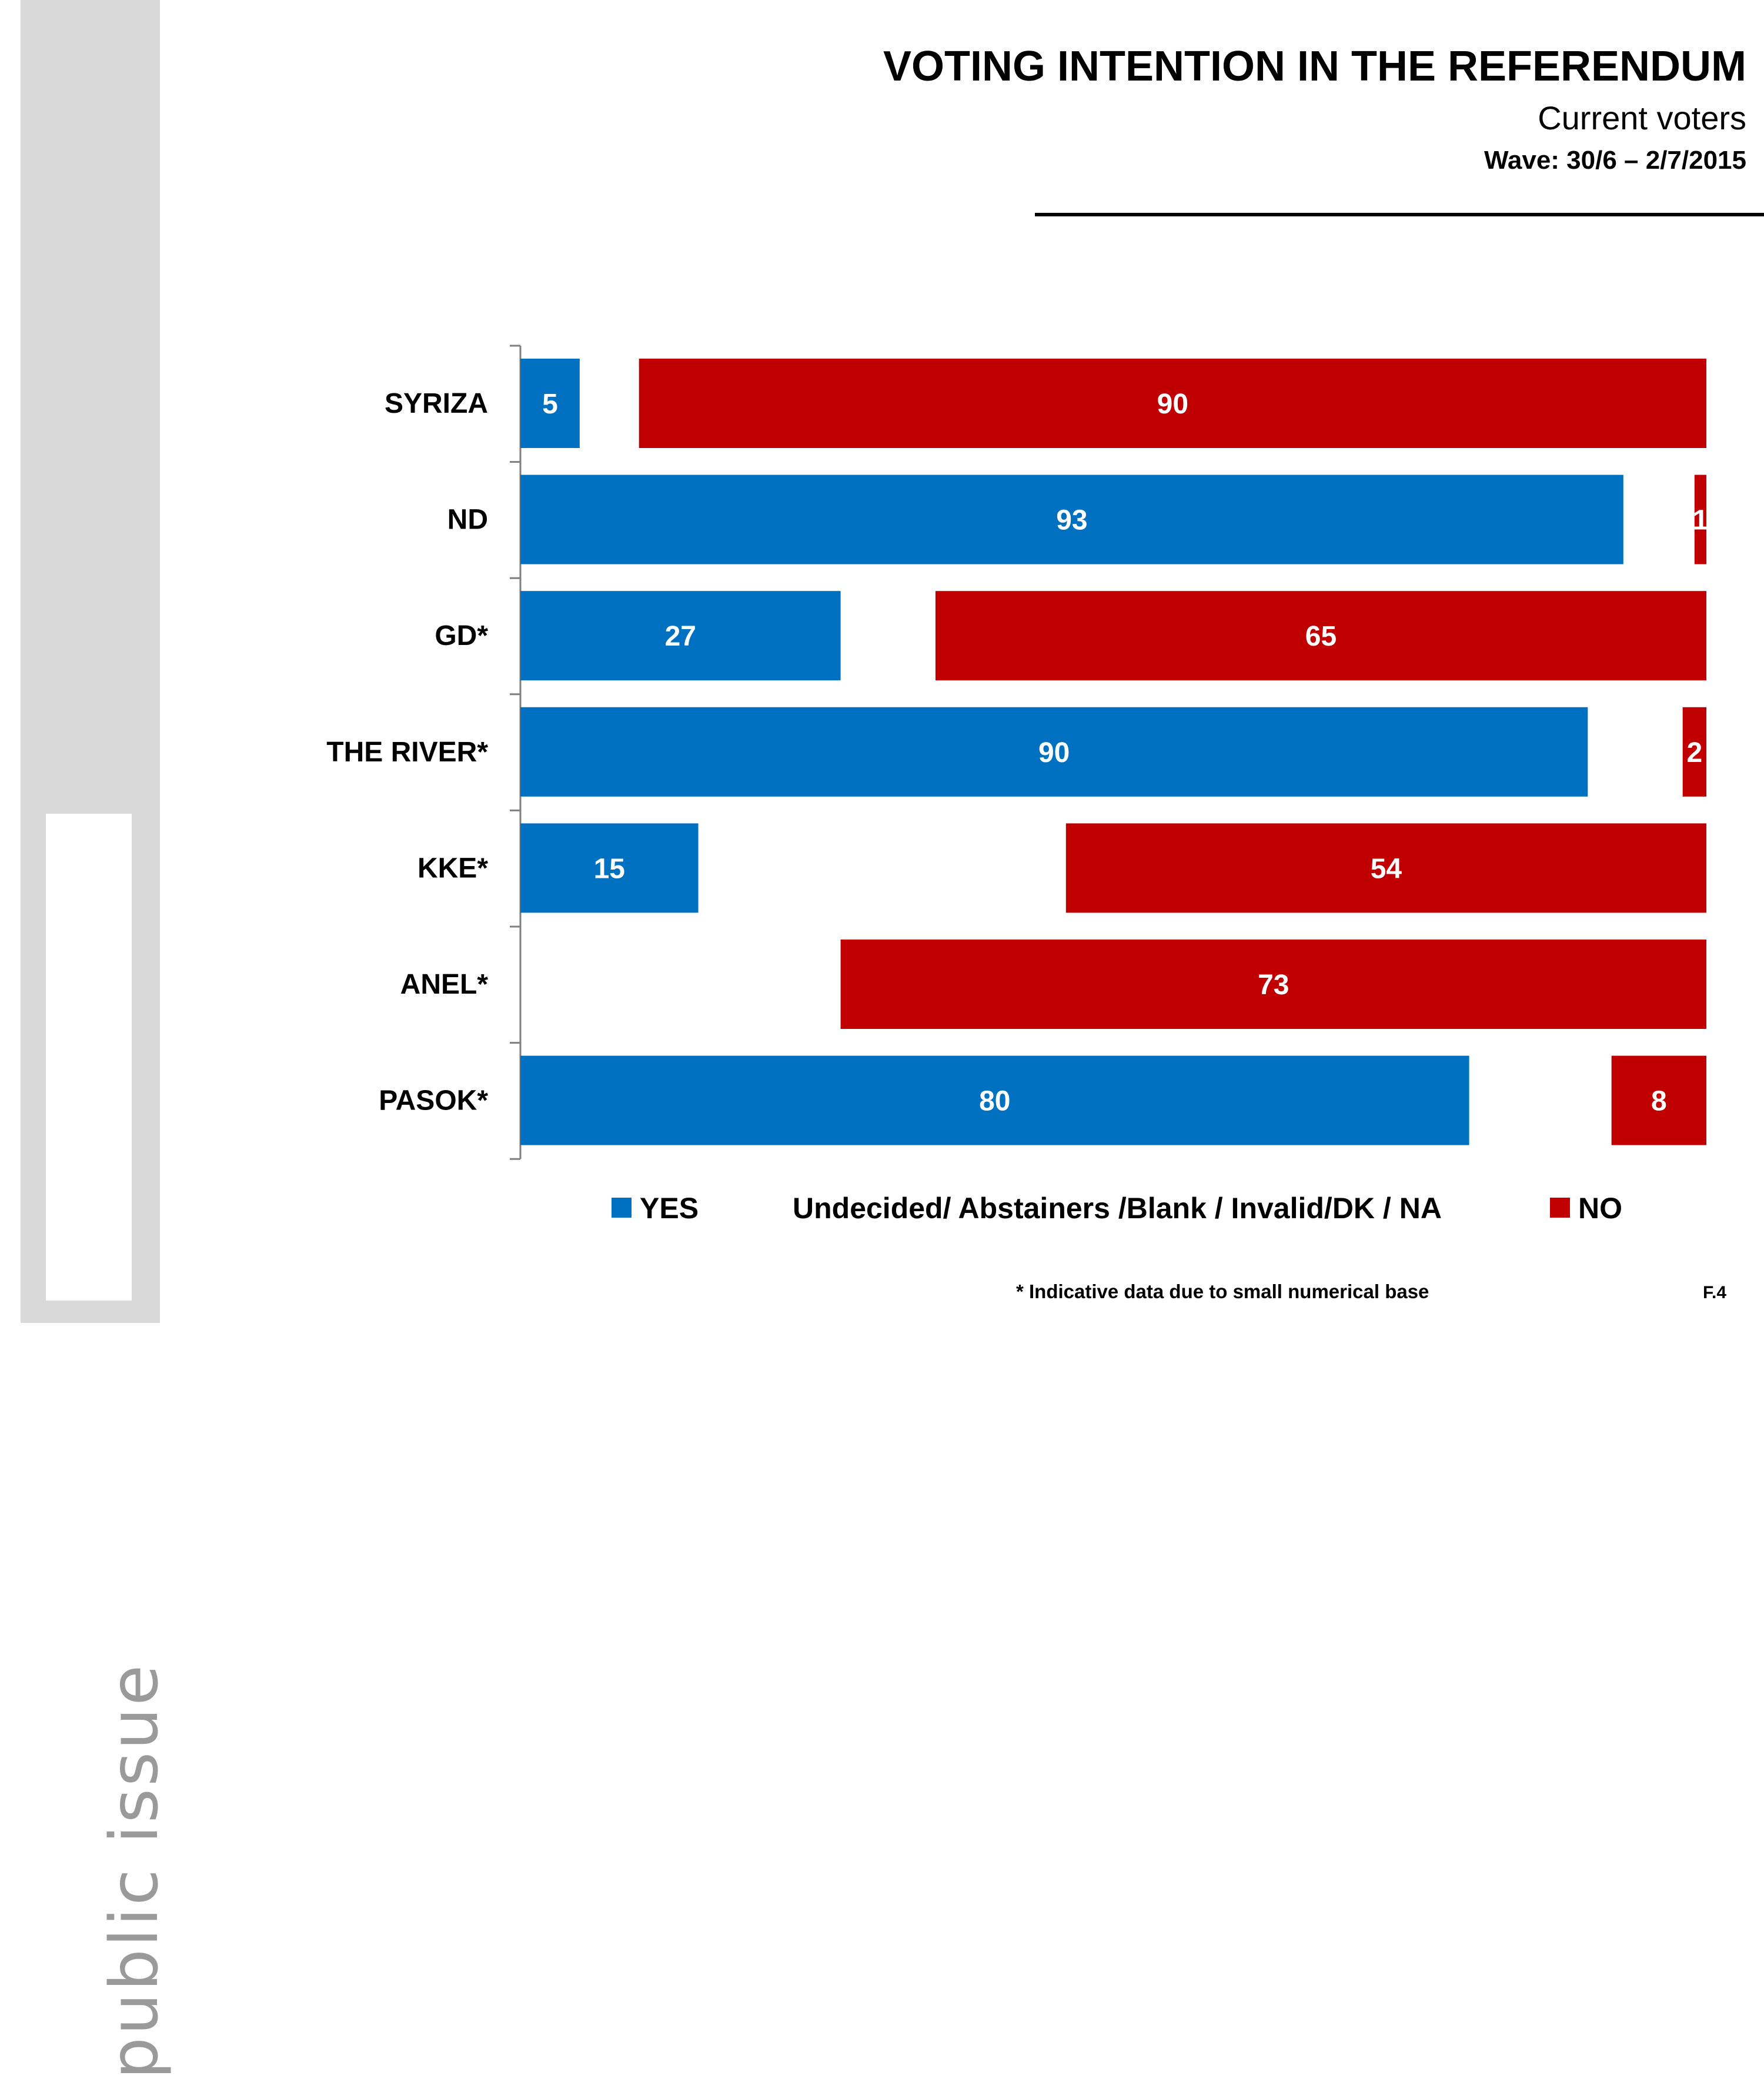 This screenshot has width=1764, height=2079. I want to click on bar-no-nd, so click(1700, 519).